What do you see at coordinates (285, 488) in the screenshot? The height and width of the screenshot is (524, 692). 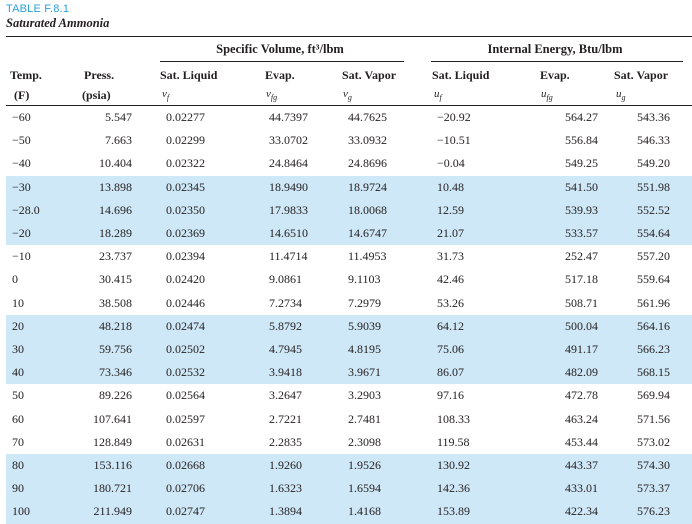 I see `cell-vfg: 1.6323` at bounding box center [285, 488].